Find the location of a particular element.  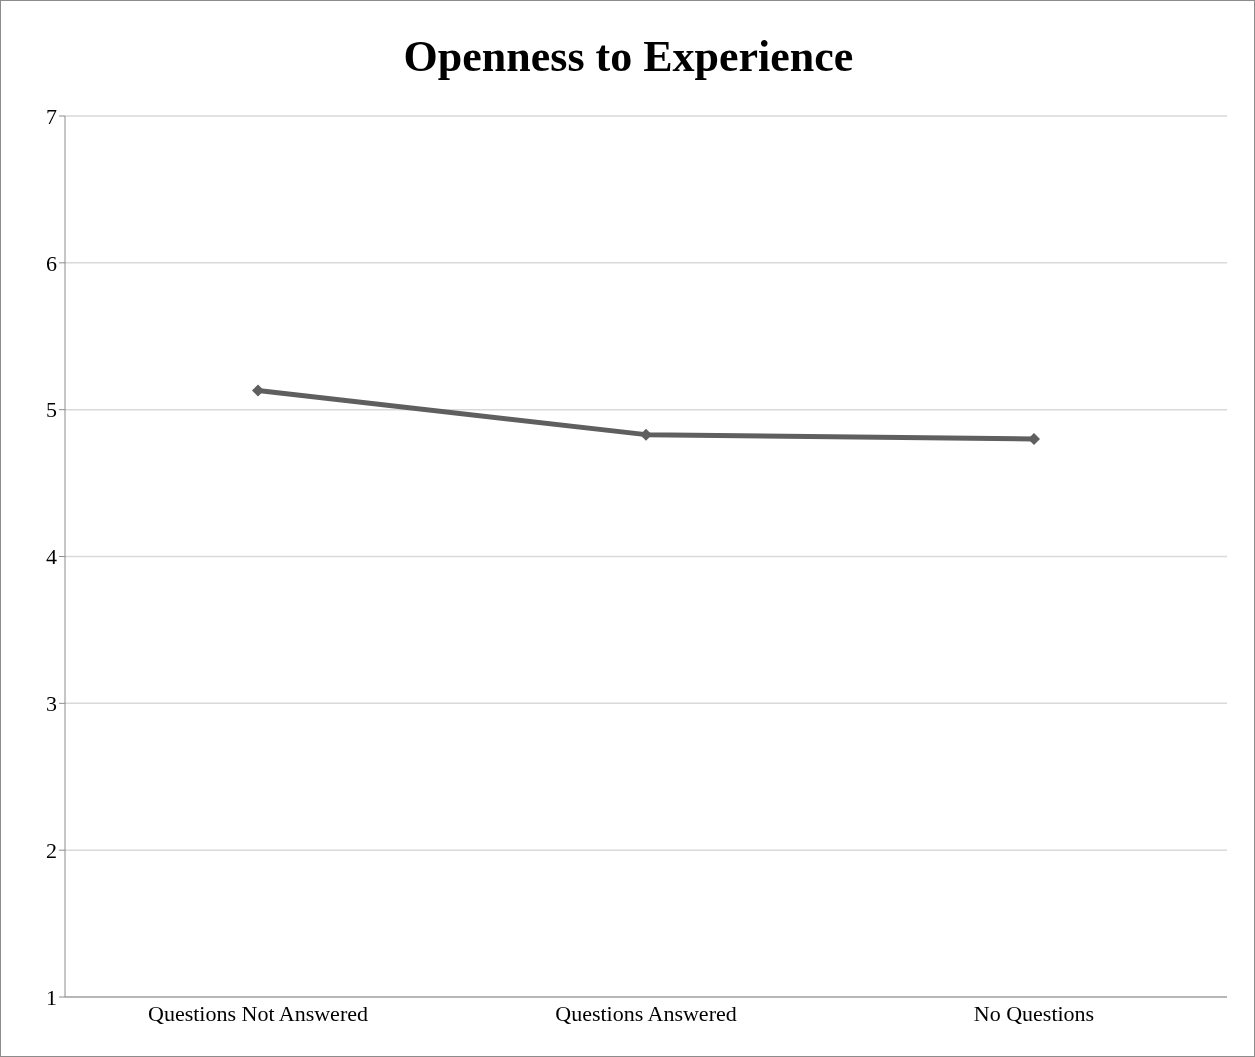

y-tick-label: 5 is located at coordinates (51, 410).